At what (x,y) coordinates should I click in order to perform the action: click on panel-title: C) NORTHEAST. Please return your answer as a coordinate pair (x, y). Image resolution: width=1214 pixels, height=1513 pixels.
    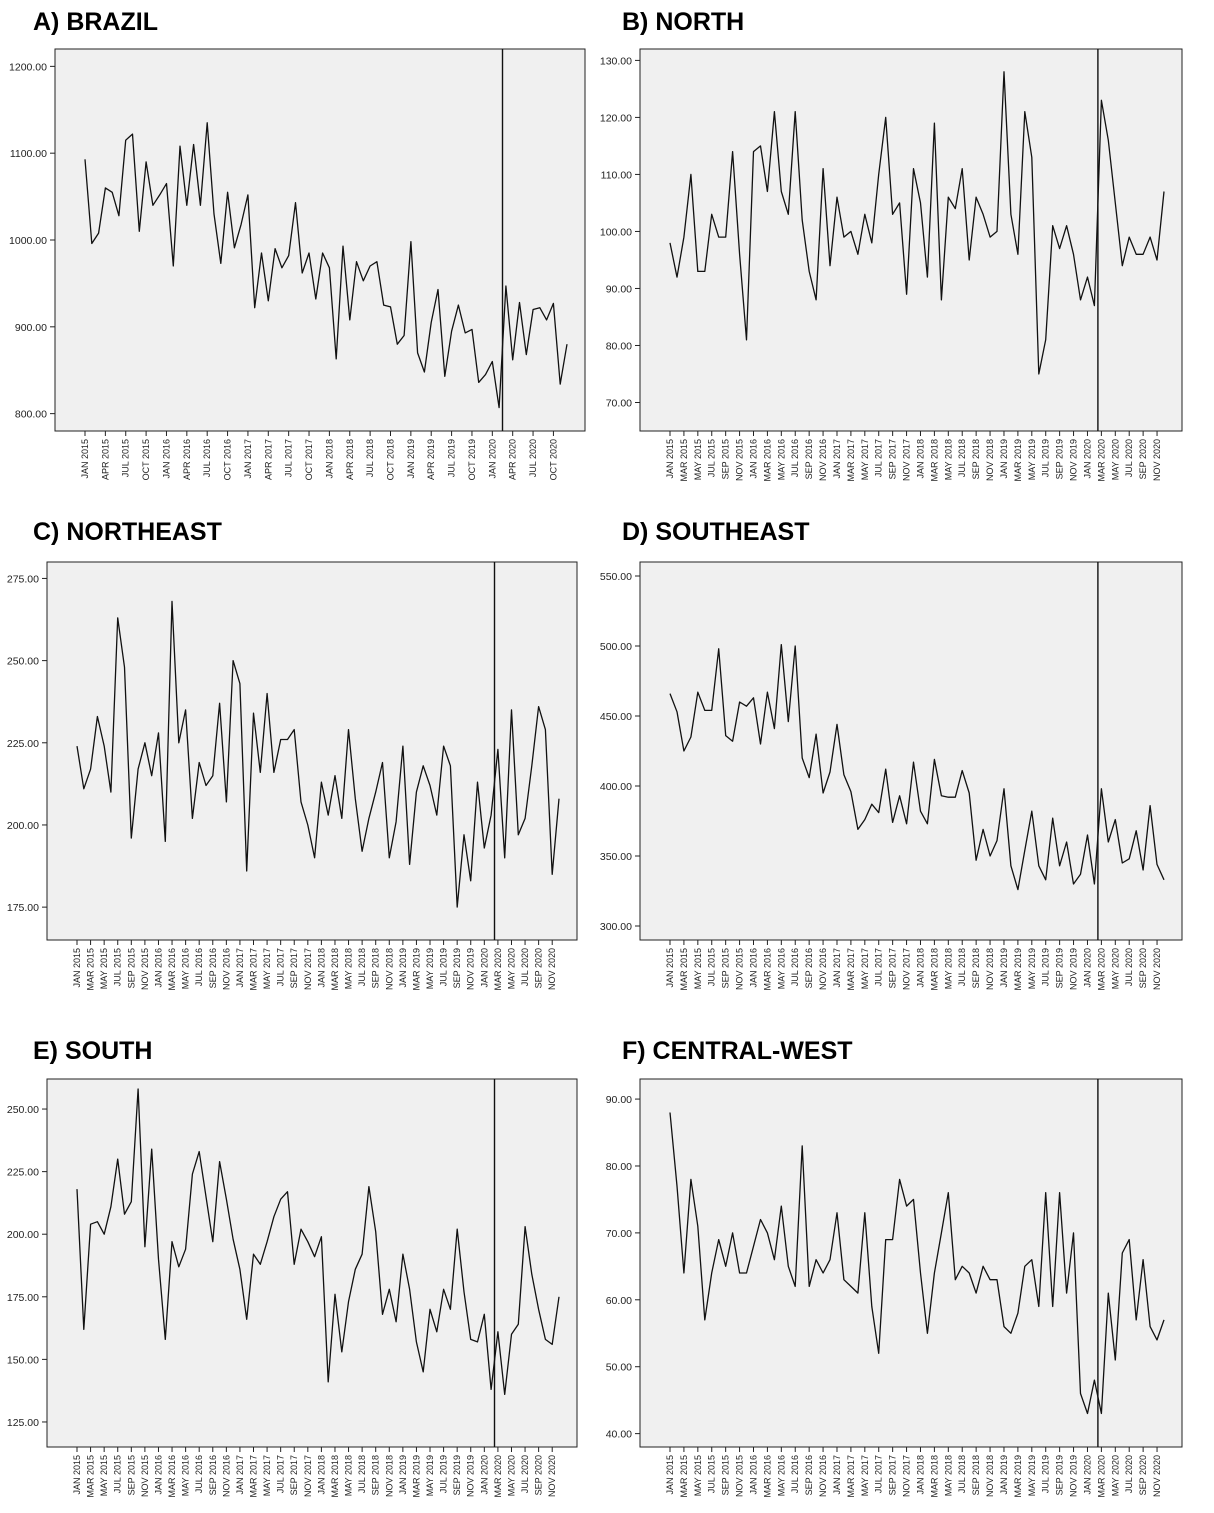
    Looking at the image, I should click on (127, 532).